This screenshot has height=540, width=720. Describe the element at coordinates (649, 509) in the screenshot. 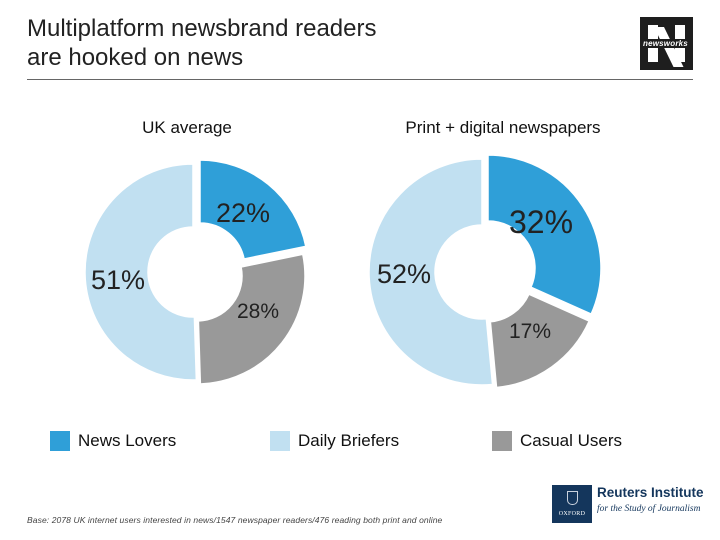

I see `reuters-institute-subtitle: for the Study of Journalism` at that location.